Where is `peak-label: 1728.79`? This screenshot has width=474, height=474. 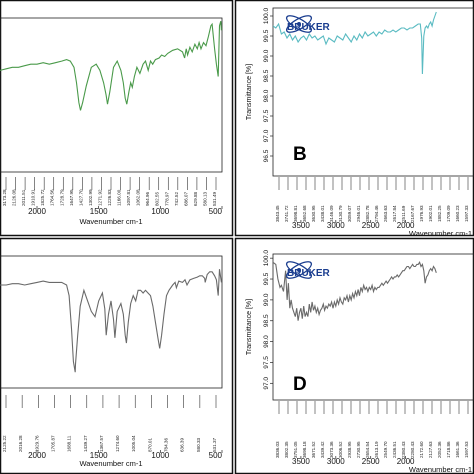 peak-label: 1728.79 is located at coordinates (61, 197).